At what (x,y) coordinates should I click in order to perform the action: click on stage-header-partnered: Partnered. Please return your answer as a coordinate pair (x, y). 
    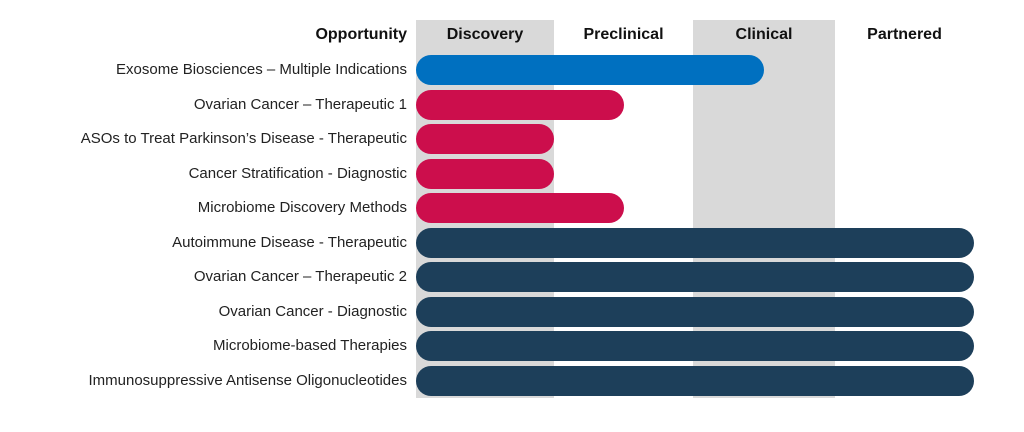
    Looking at the image, I should click on (904, 34).